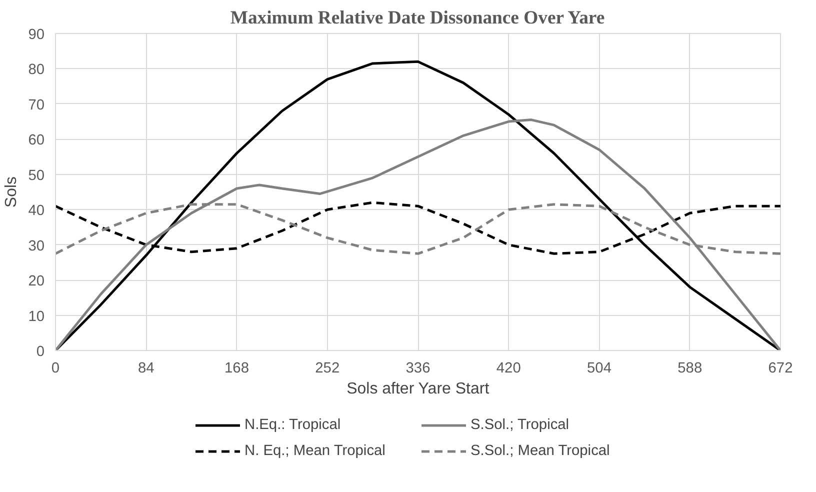  I want to click on y-tick-label: 0, so click(40, 352).